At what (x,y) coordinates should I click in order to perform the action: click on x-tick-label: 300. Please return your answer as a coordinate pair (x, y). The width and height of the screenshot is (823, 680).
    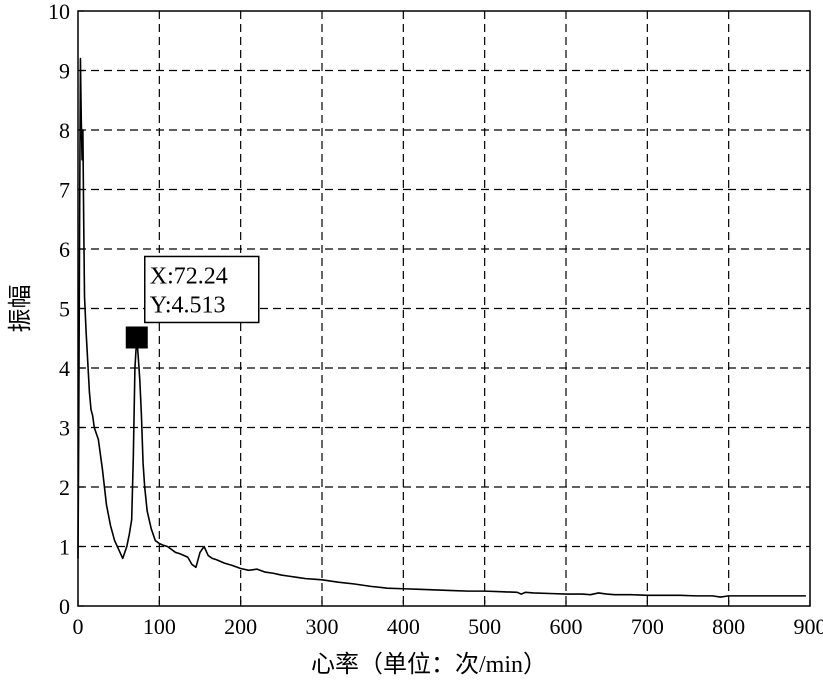
    Looking at the image, I should click on (322, 626).